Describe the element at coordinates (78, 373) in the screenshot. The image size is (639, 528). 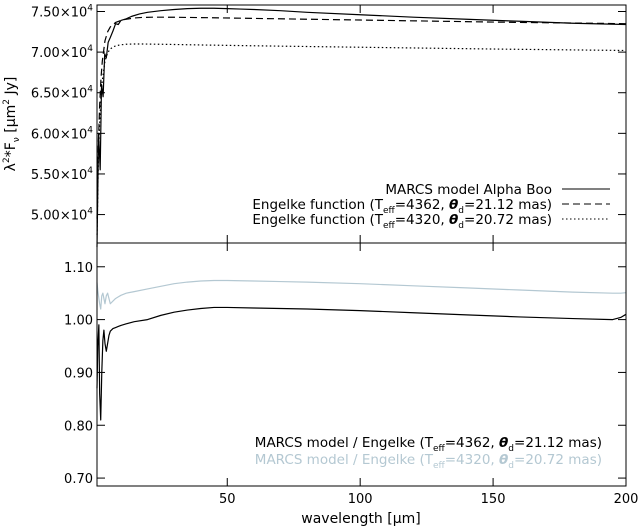
I see `bottom-y-tick-label-3: 0.90` at that location.